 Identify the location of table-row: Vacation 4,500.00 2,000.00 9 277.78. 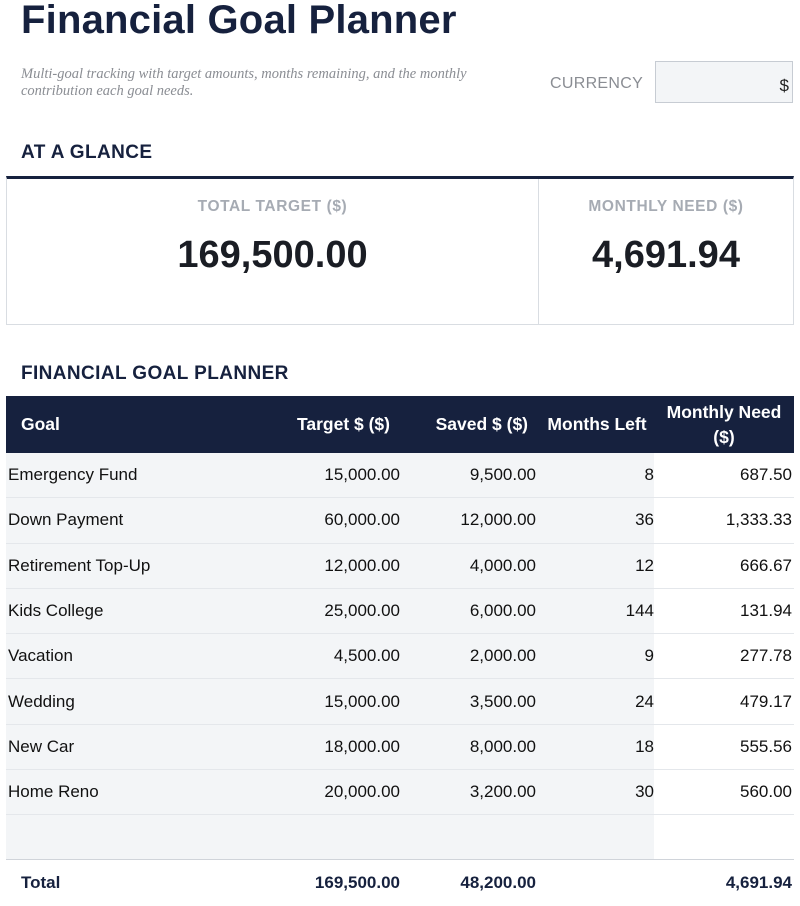
(400, 657).